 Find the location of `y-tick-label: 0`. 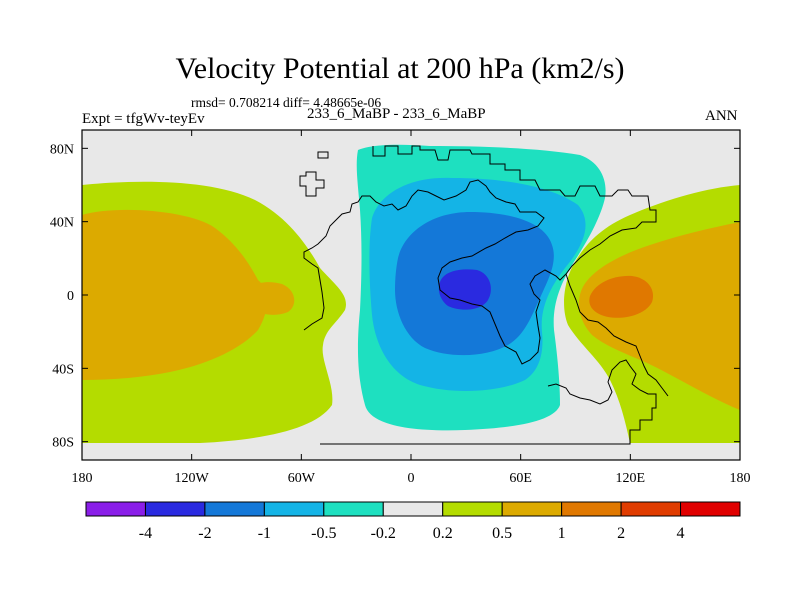

y-tick-label: 0 is located at coordinates (70, 296).